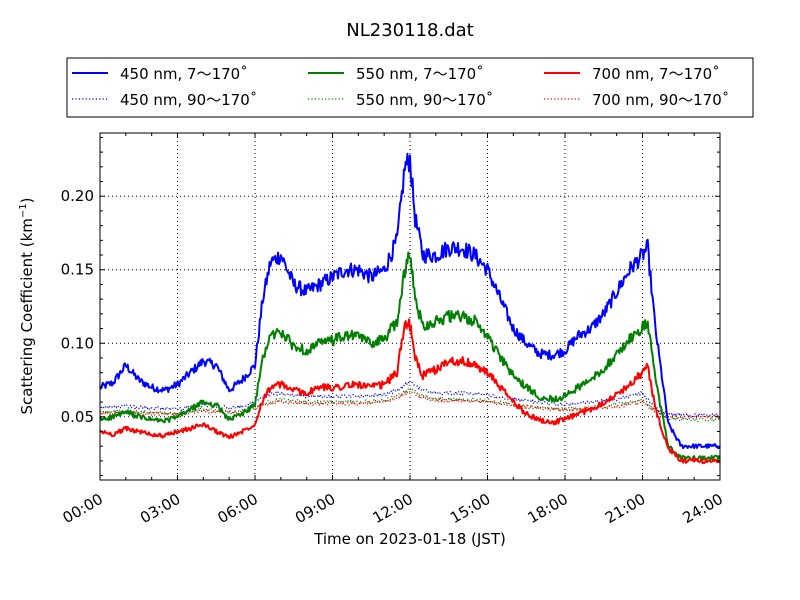  What do you see at coordinates (660, 100) in the screenshot?
I see `legend-label: 700 nm, 90～170˚` at bounding box center [660, 100].